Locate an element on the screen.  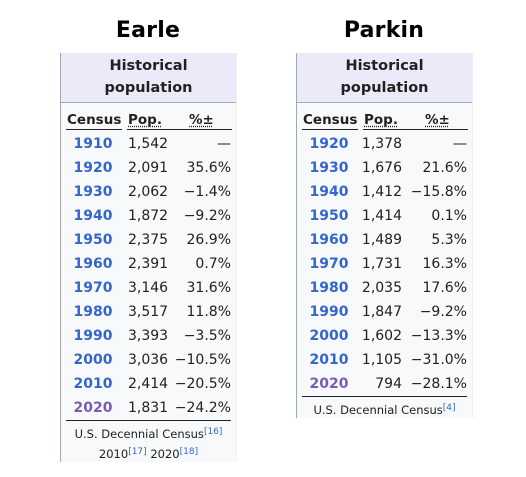
population-value: 1,831 is located at coordinates (148, 408).